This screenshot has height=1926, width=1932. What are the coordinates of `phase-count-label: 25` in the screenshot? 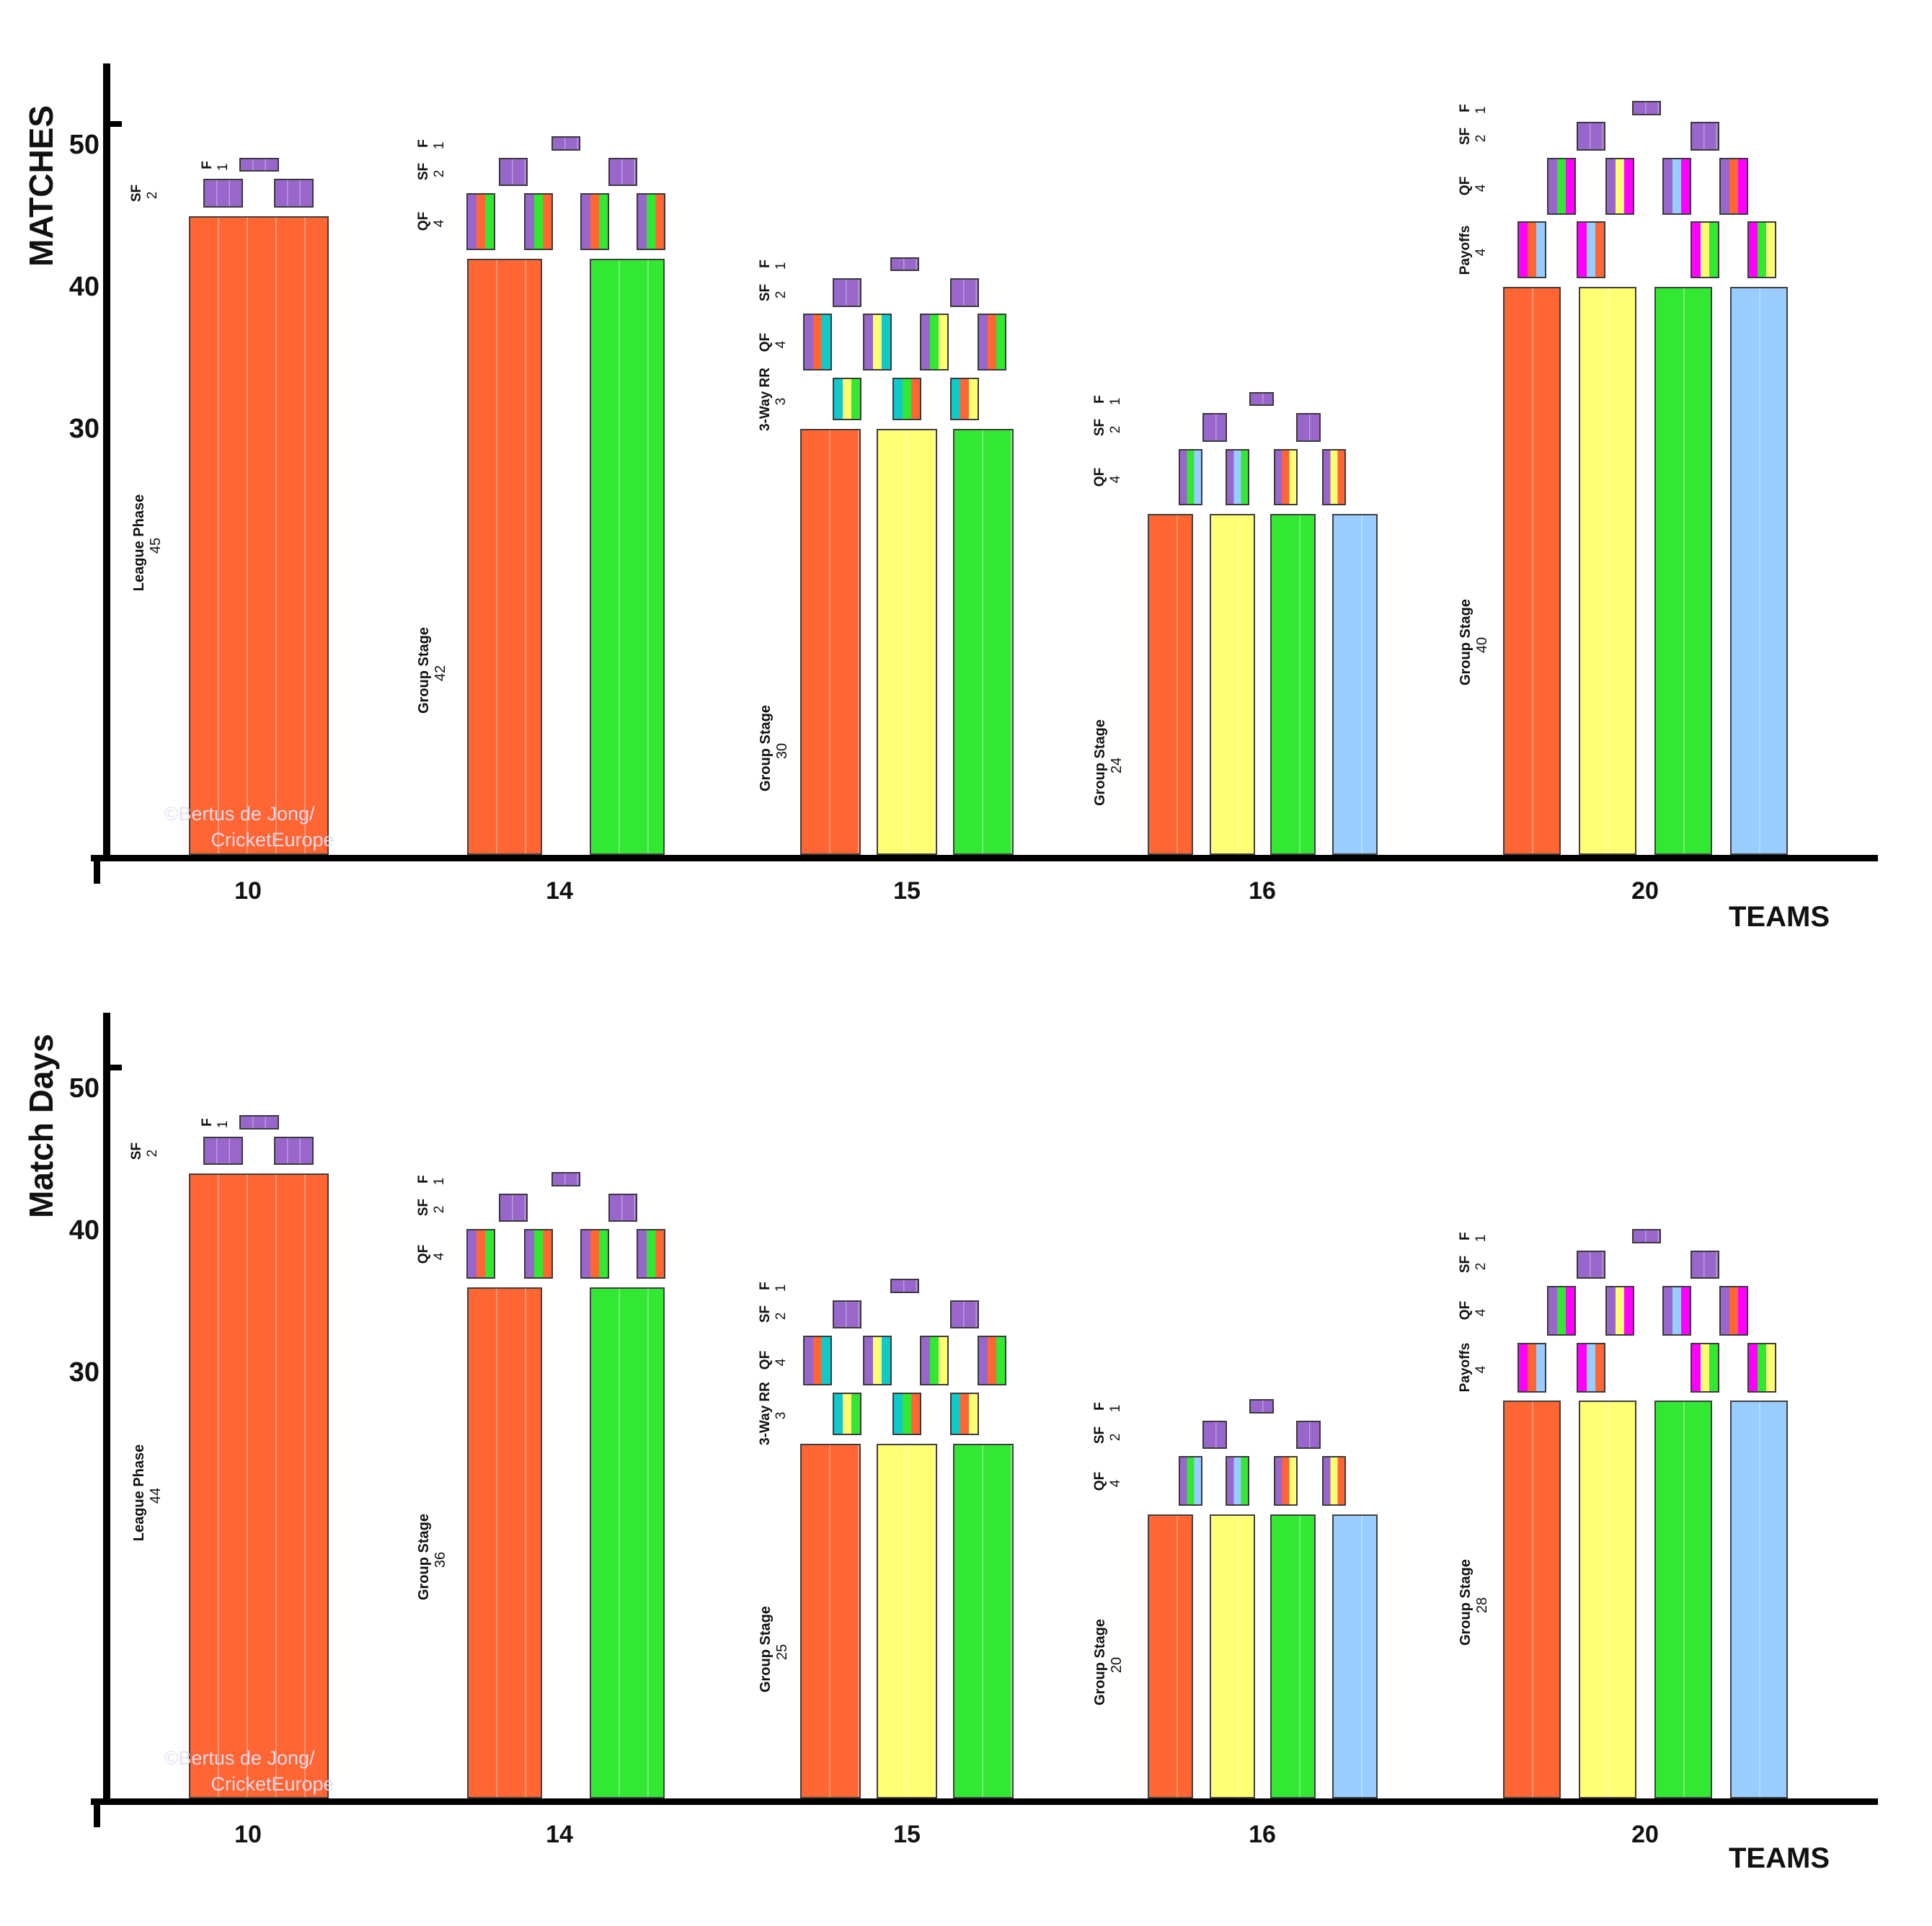 It's located at (782, 1652).